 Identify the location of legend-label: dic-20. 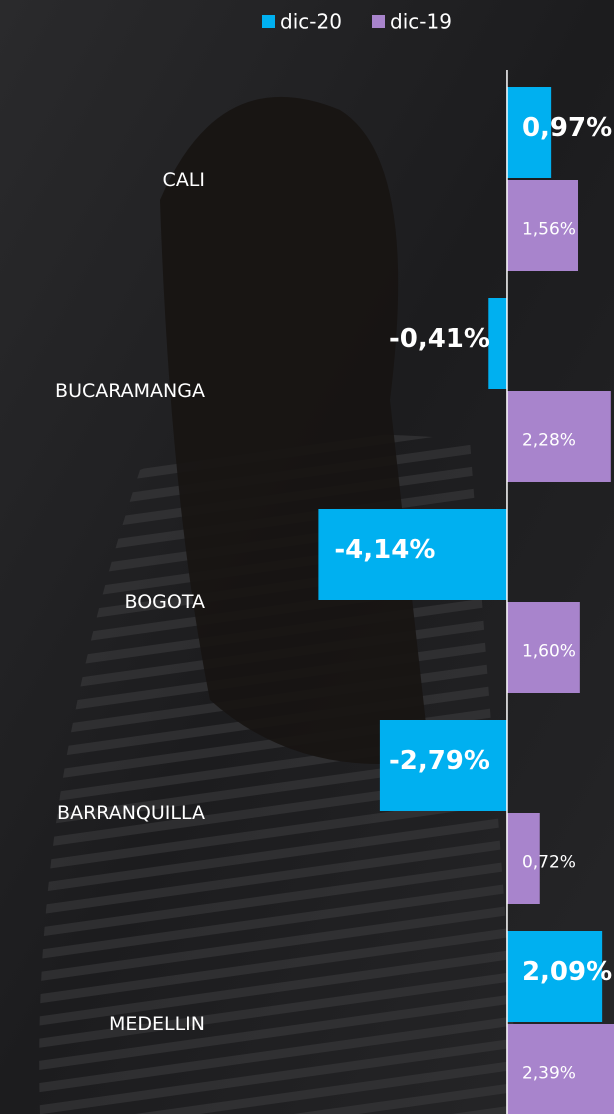
(311, 22).